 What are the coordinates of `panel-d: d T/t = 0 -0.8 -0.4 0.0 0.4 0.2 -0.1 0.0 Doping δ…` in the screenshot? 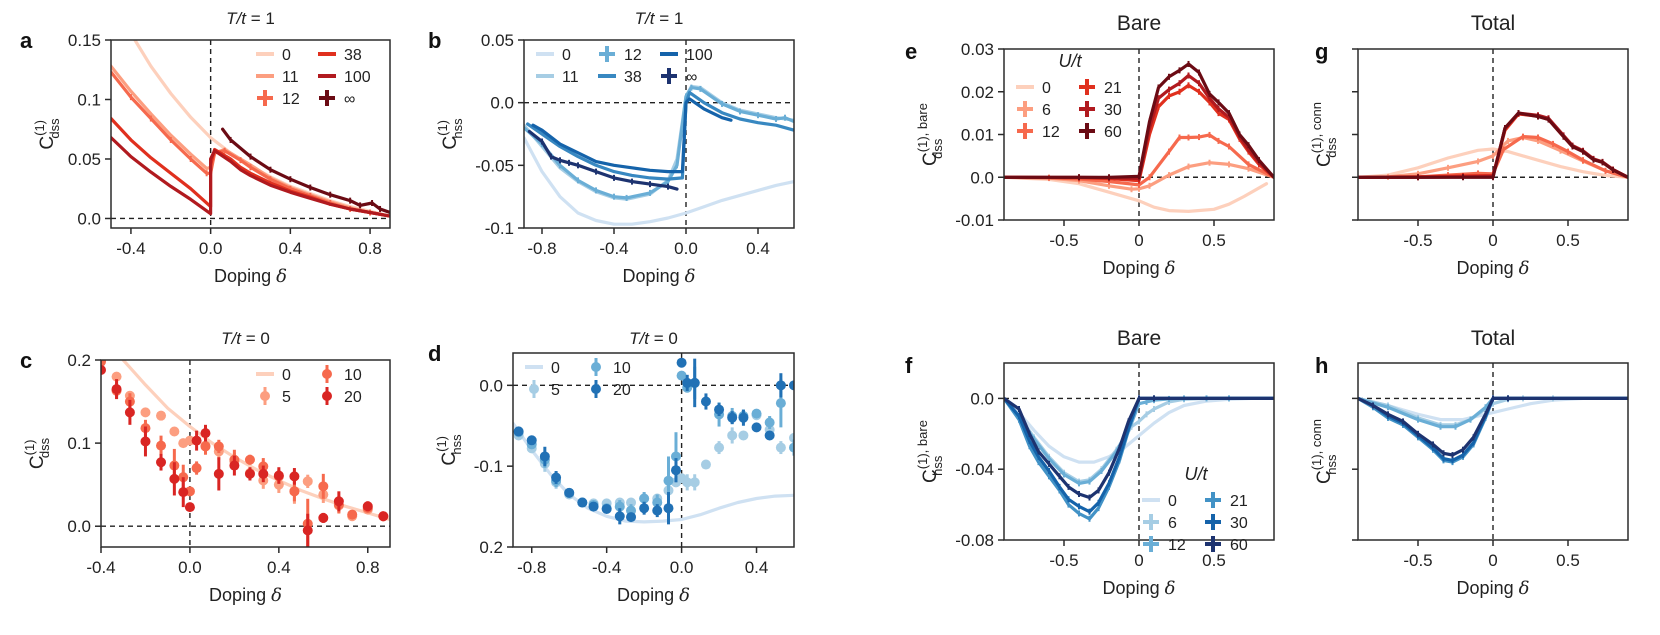 It's located at (611, 467).